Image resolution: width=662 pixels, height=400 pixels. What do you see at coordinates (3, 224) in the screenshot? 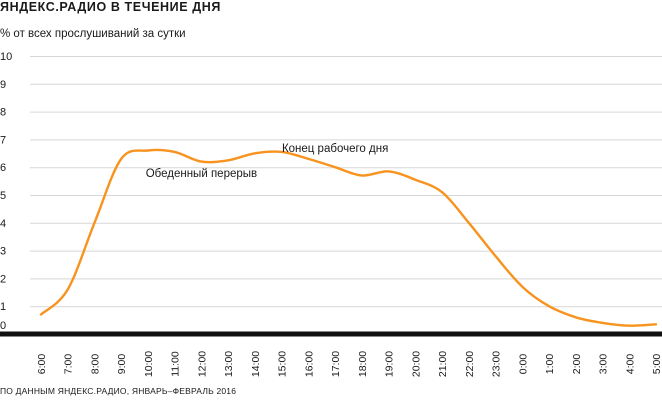
I see `y-tick-label: 4` at bounding box center [3, 224].